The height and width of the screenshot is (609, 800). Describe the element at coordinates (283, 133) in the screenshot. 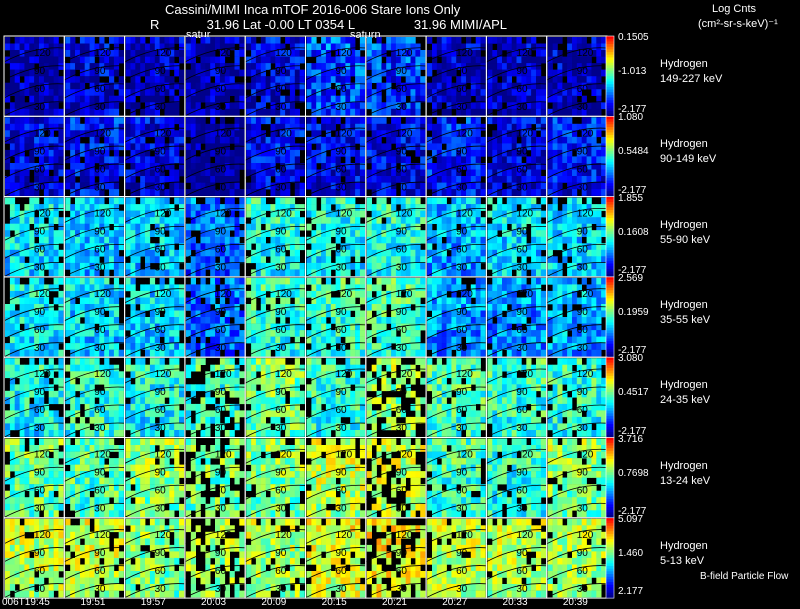

I see `contour-label: 120` at that location.